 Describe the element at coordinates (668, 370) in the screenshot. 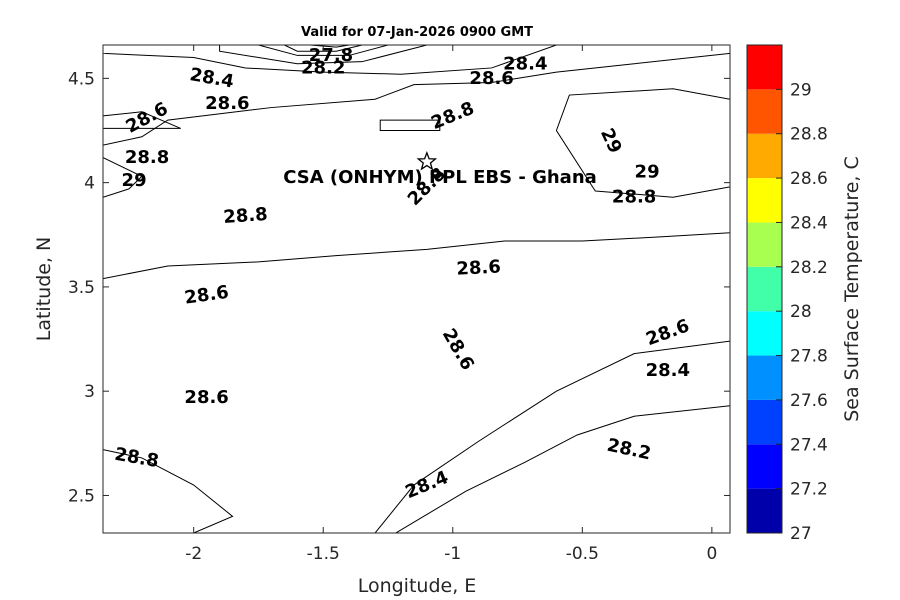

I see `contour-label-20: 28.4` at that location.